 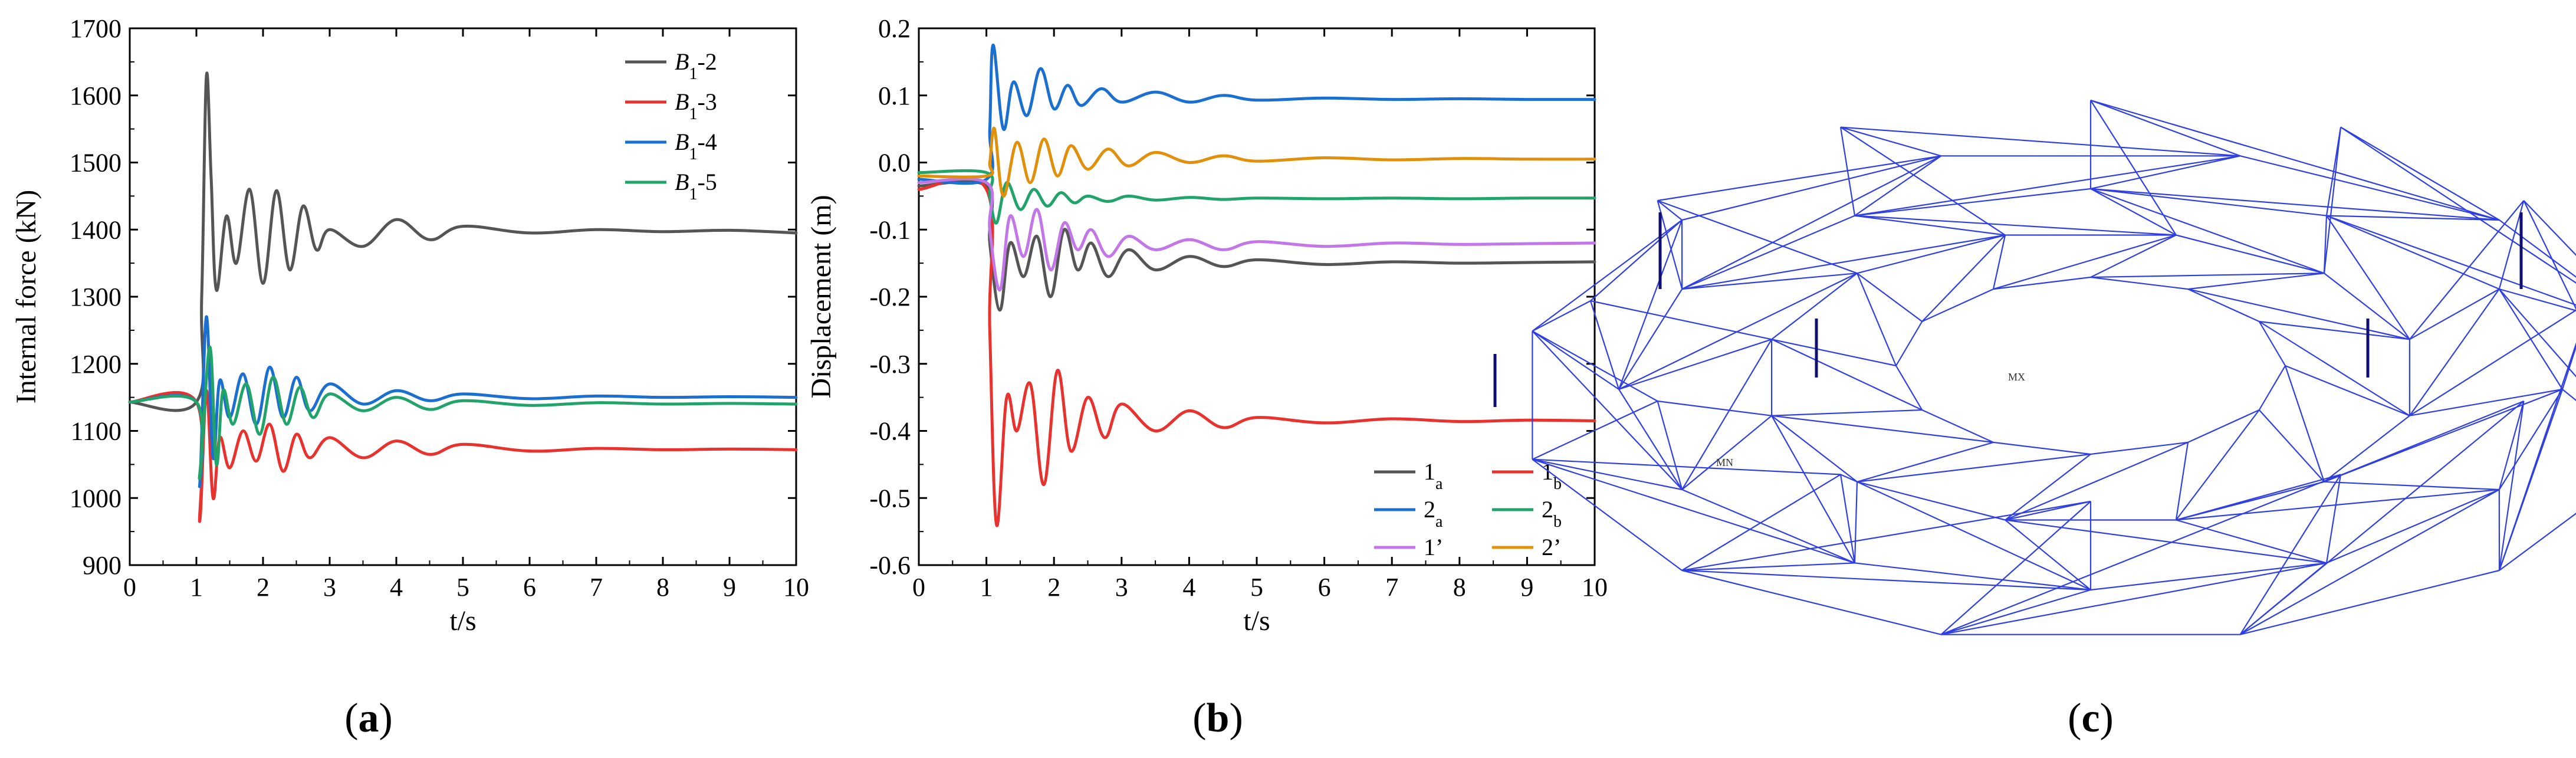 I want to click on x-tick-label: 3, so click(x=330, y=587).